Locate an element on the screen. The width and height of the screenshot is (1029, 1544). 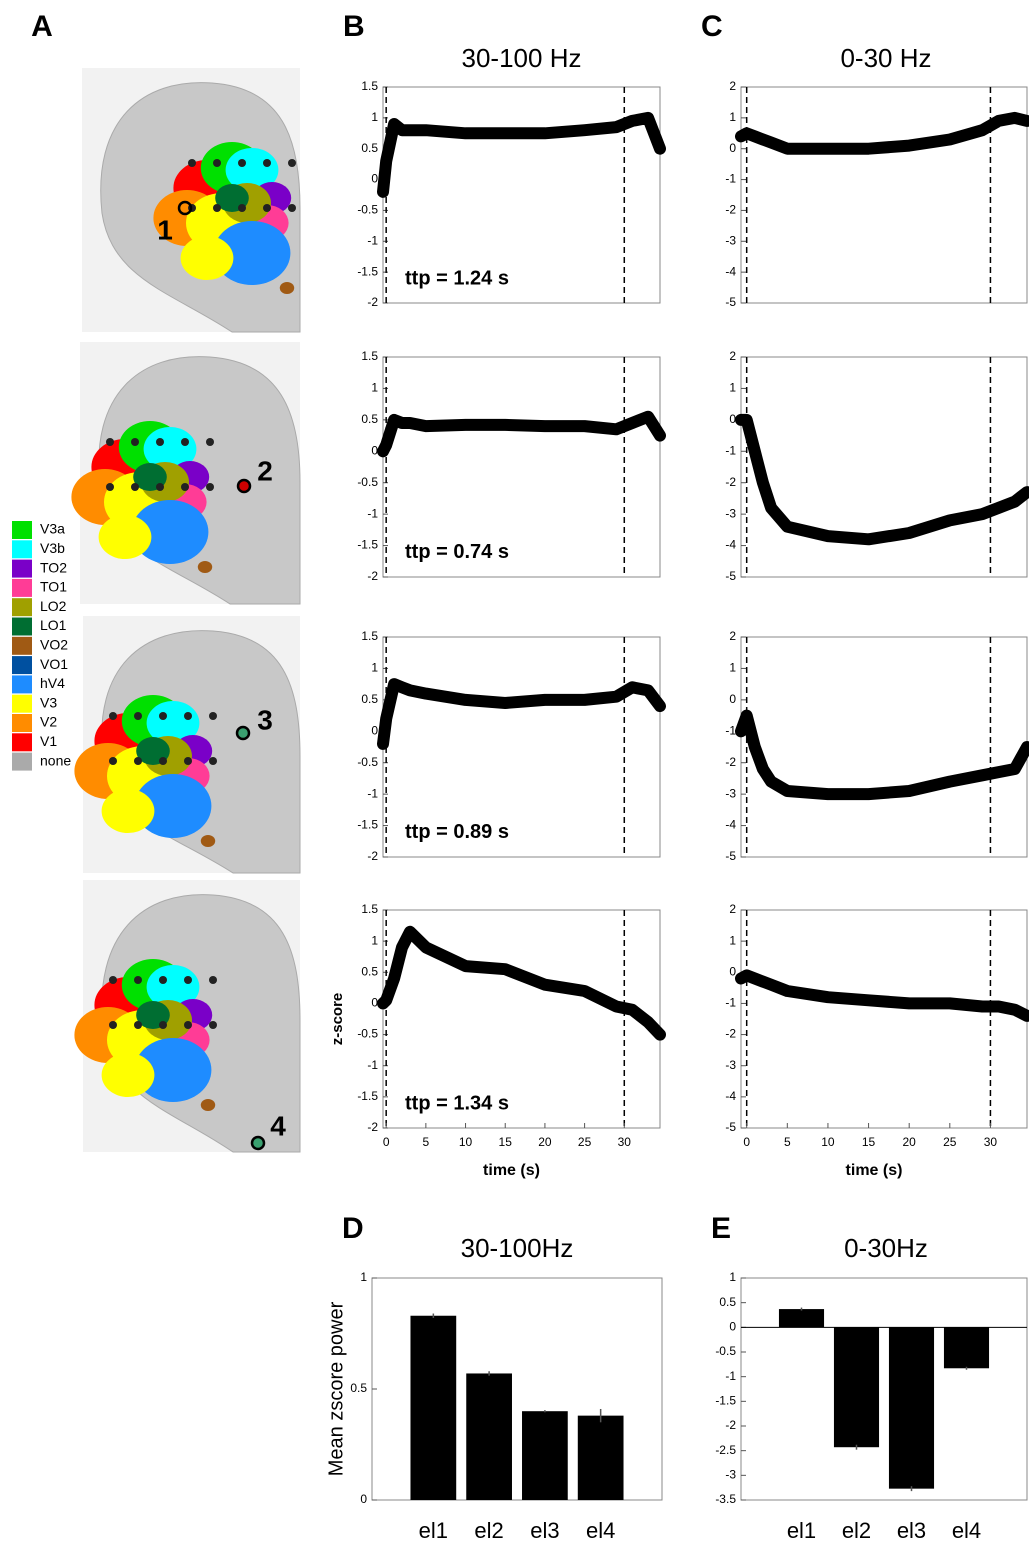
annotation: ttp = 0.89 s is located at coordinates (457, 832).